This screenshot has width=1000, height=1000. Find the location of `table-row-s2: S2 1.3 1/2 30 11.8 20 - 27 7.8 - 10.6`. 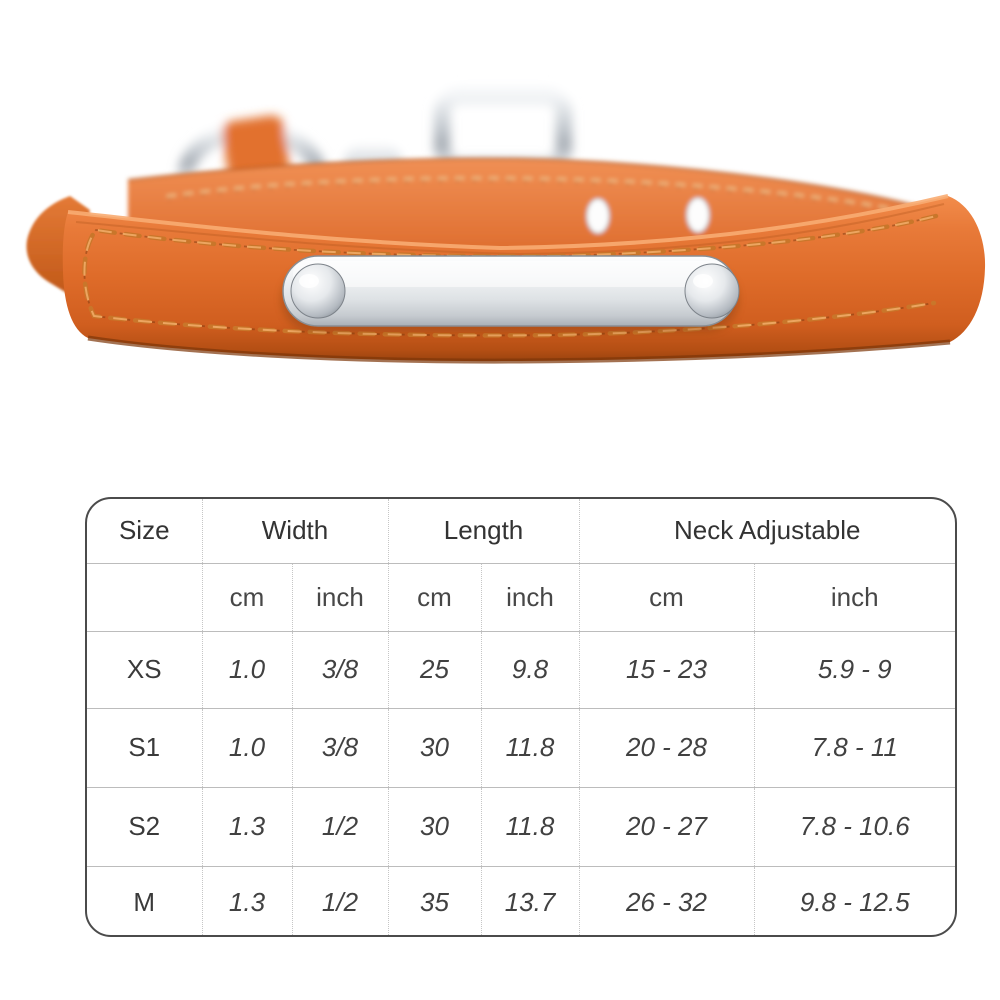

table-row-s2: S2 1.3 1/2 30 11.8 20 - 27 7.8 - 10.6 is located at coordinates (521, 826).